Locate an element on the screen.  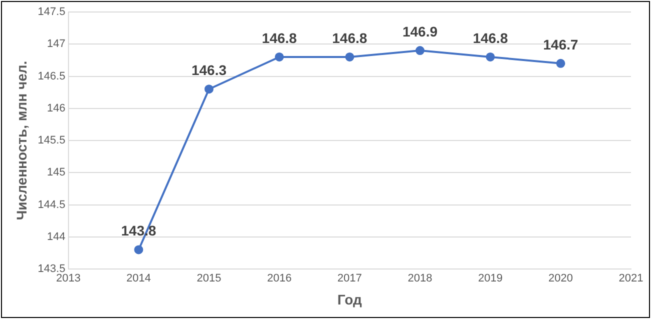
y-tick-label: 146 is located at coordinates (56, 108).